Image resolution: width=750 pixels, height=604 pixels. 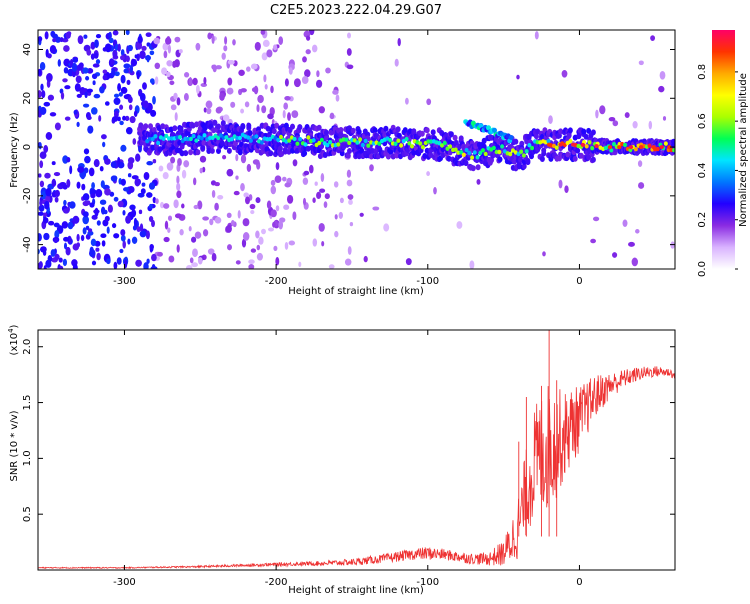 What do you see at coordinates (356, 291) in the screenshot?
I see `spectrogram-x-label: Height of straight line (km)` at bounding box center [356, 291].